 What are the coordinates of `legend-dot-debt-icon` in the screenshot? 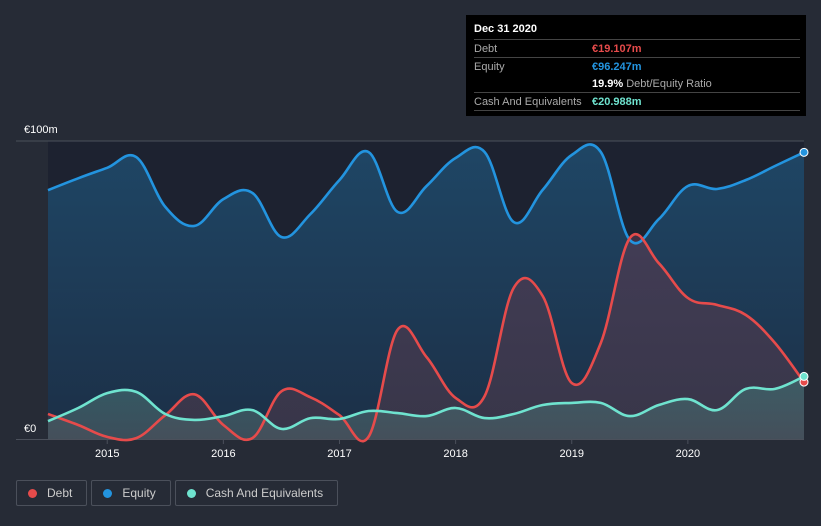 It's located at (32, 493).